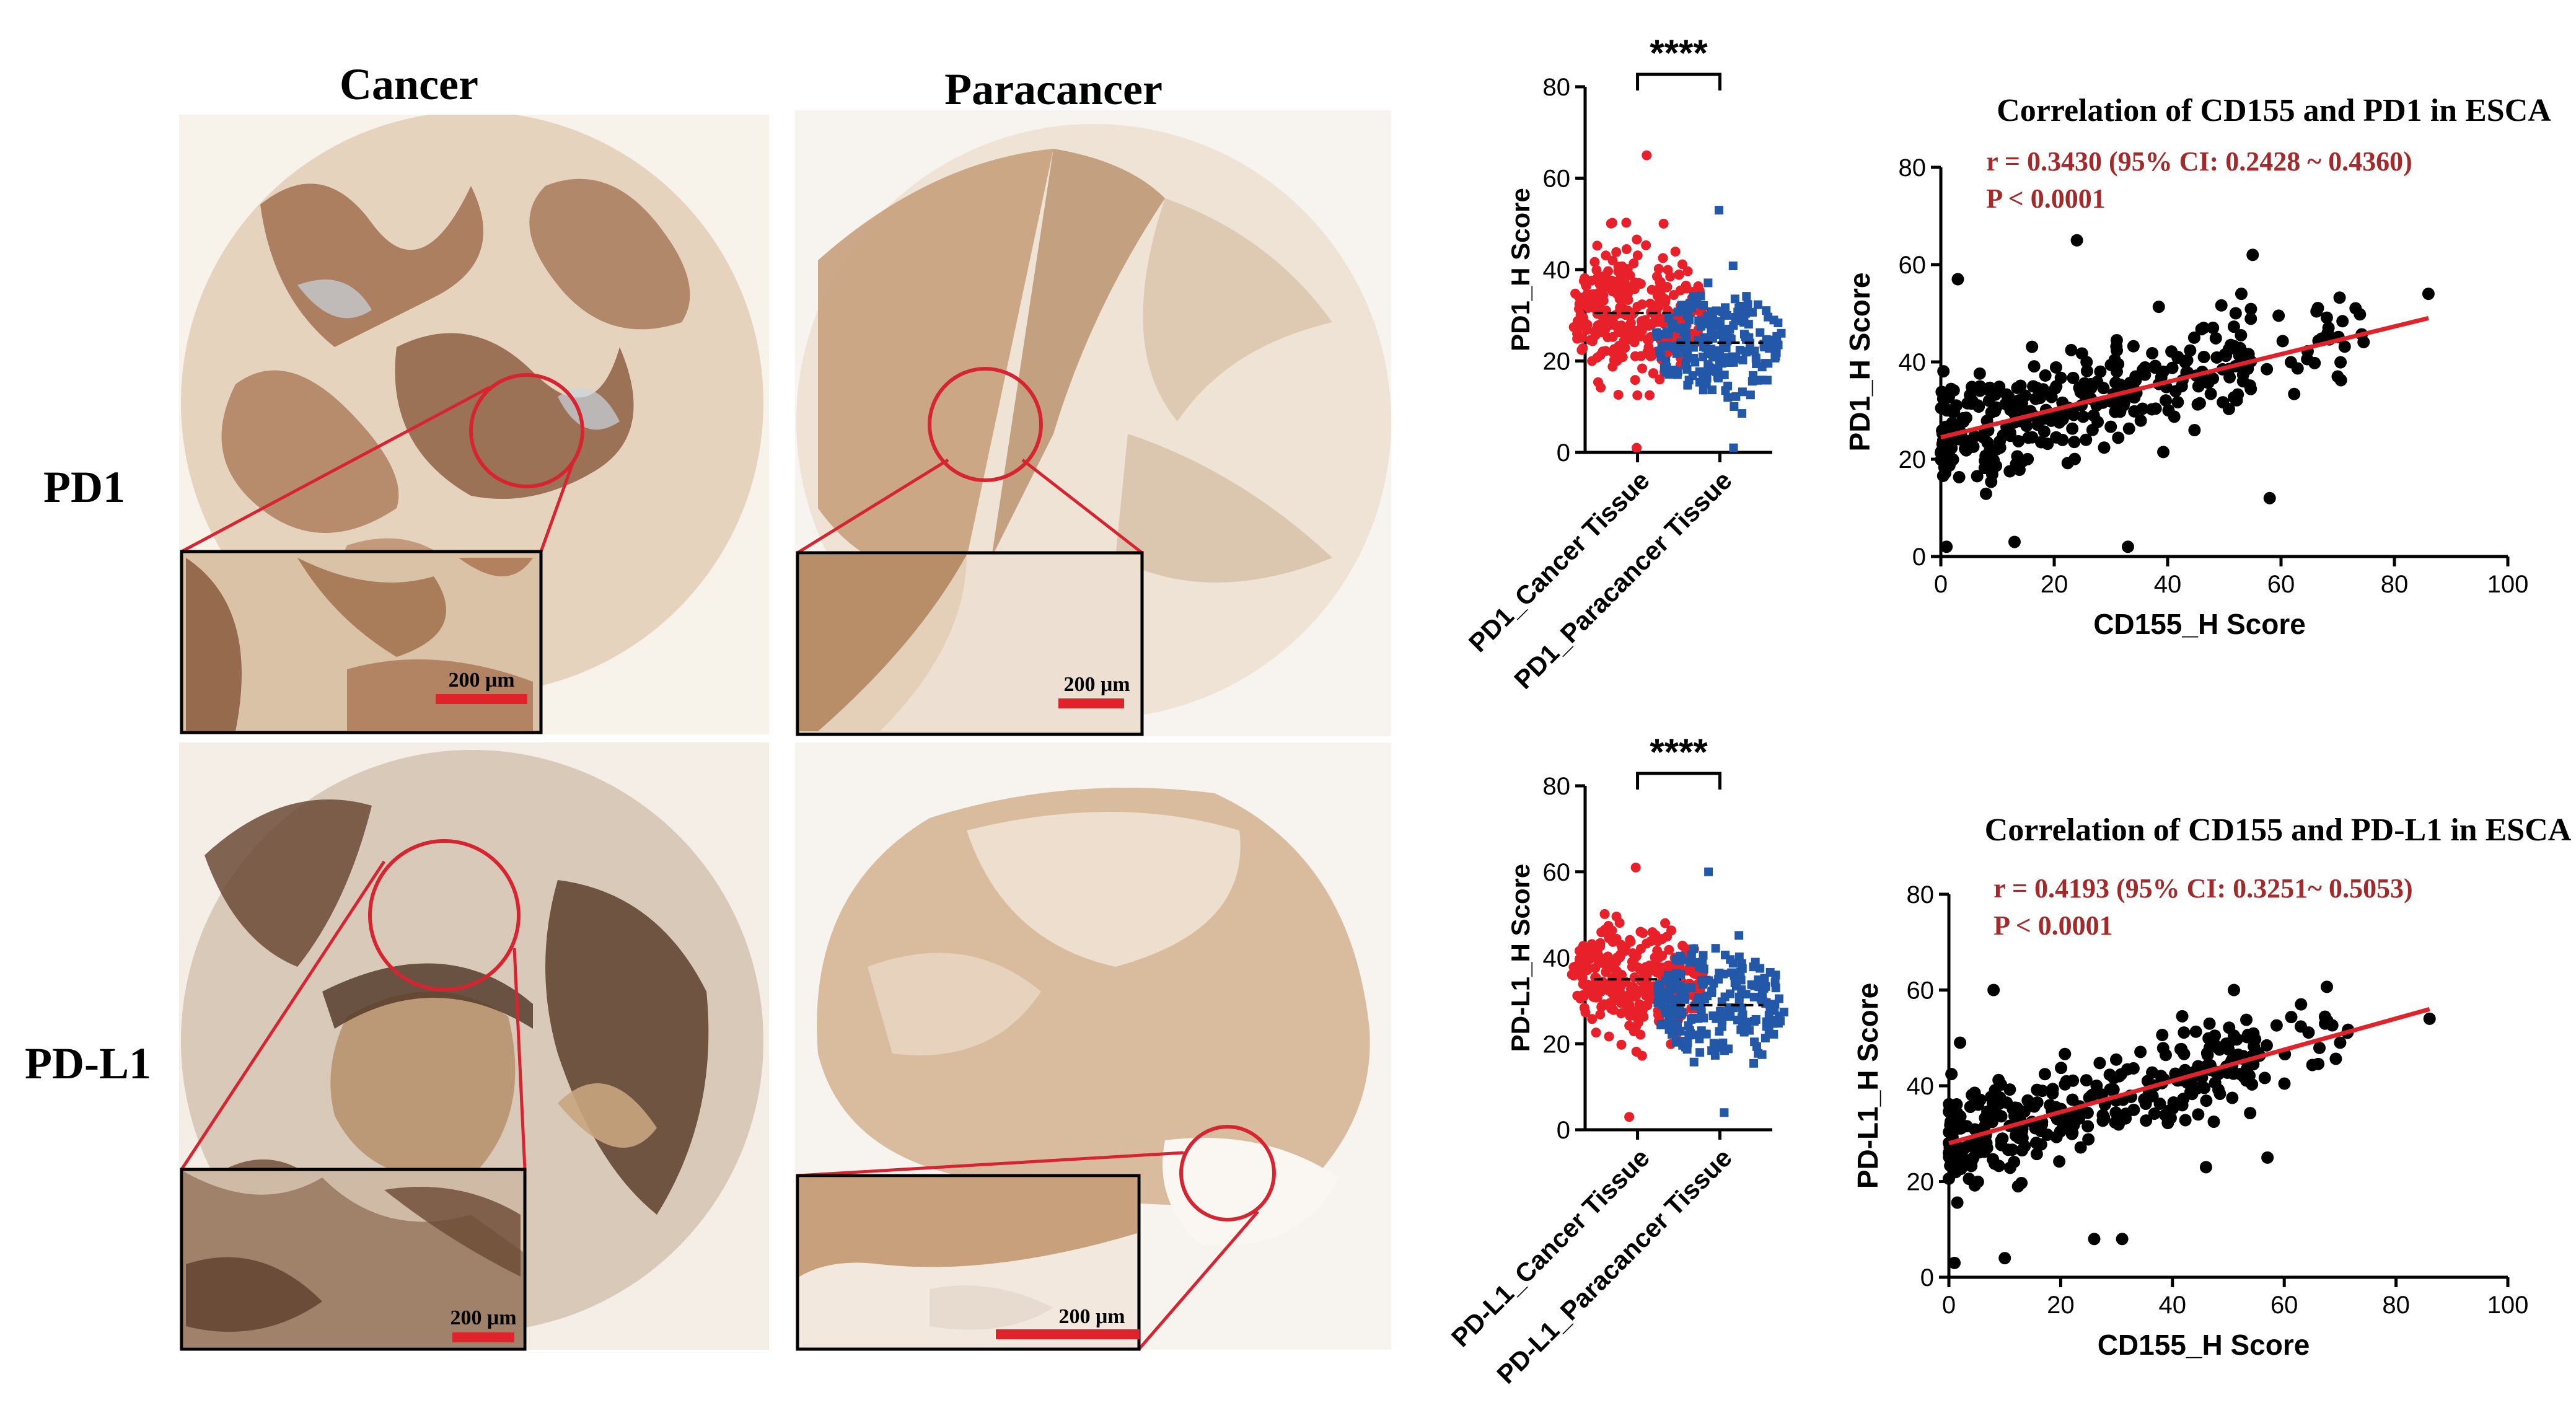 The image size is (2576, 1426). I want to click on y-axis-label: PD-L1_H Score, so click(1868, 1086).